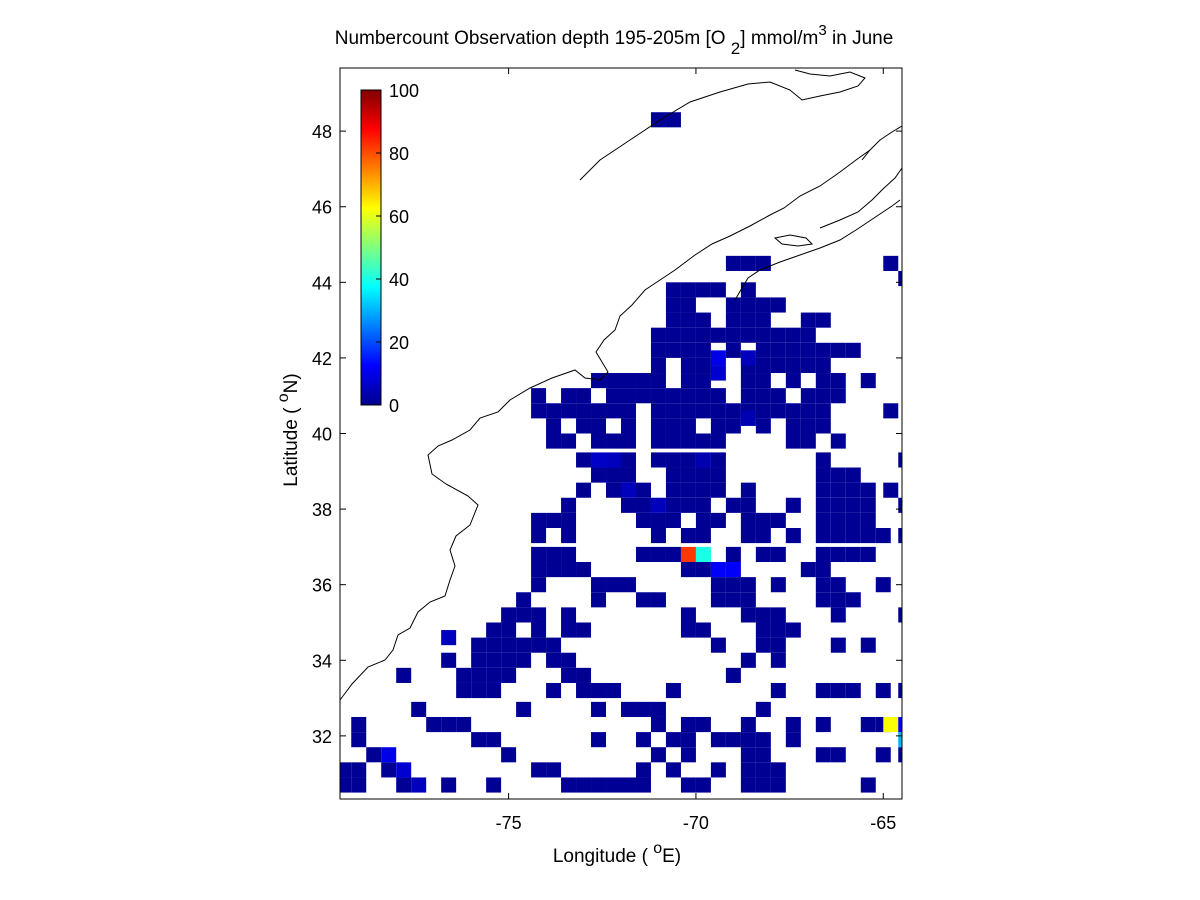 Image resolution: width=1200 pixels, height=900 pixels. I want to click on colorbar-tick-label: 0, so click(394, 406).